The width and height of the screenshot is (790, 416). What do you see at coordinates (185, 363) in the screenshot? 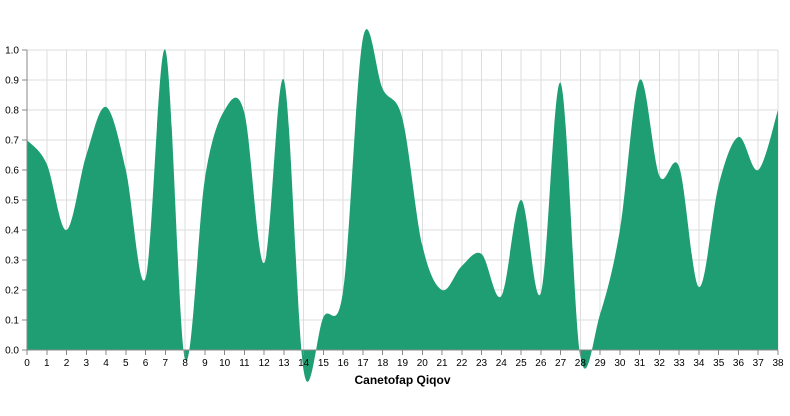
I see `x-tick-label: 8` at bounding box center [185, 363].